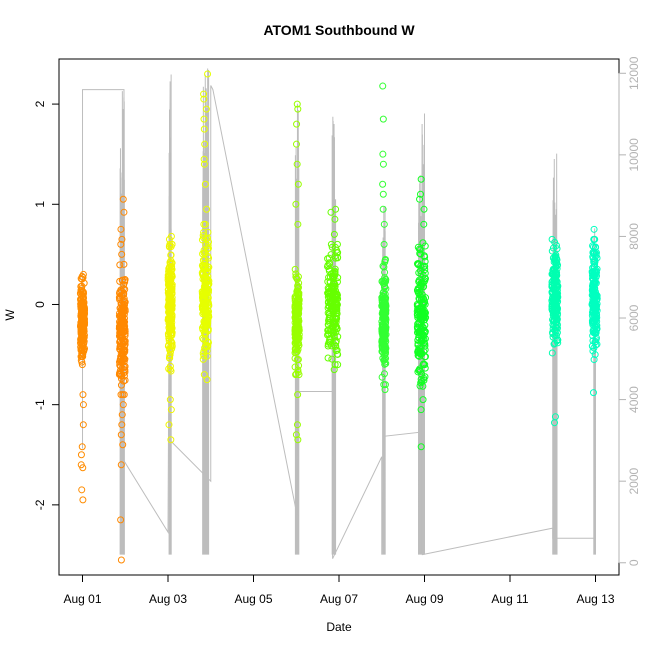 Image resolution: width=650 pixels, height=650 pixels. Describe the element at coordinates (634, 481) in the screenshot. I see `y2-tick-label: 2000` at that location.